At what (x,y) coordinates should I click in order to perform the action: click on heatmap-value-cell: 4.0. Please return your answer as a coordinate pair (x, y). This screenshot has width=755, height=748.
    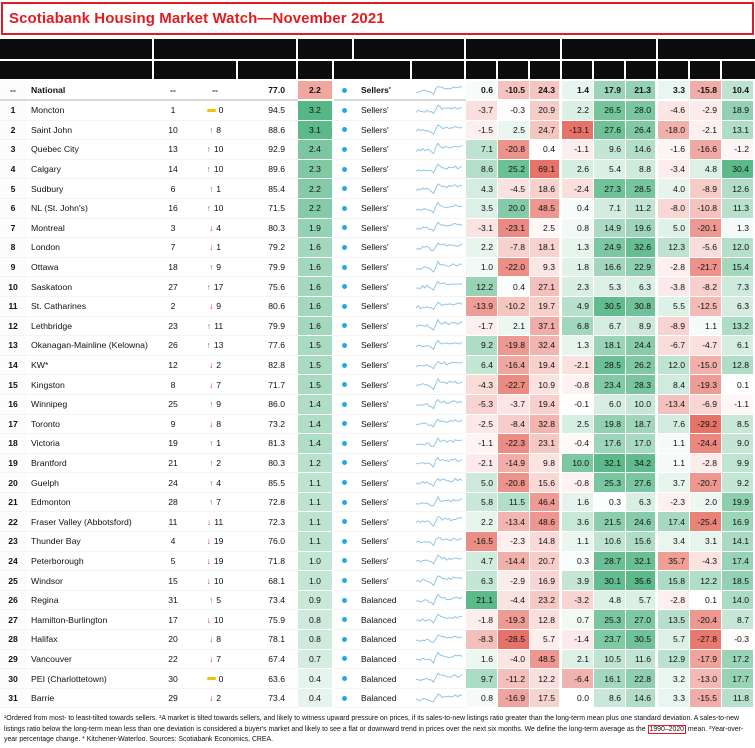
    Looking at the image, I should click on (674, 189).